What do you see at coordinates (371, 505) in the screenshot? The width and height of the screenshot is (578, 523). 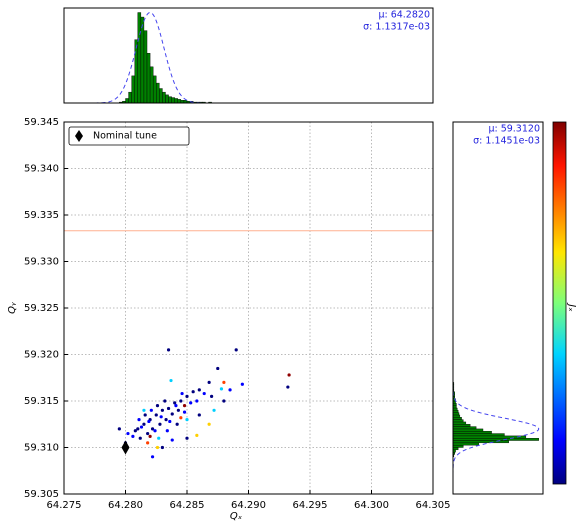 I see `x-tick-label: 64.300` at bounding box center [371, 505].